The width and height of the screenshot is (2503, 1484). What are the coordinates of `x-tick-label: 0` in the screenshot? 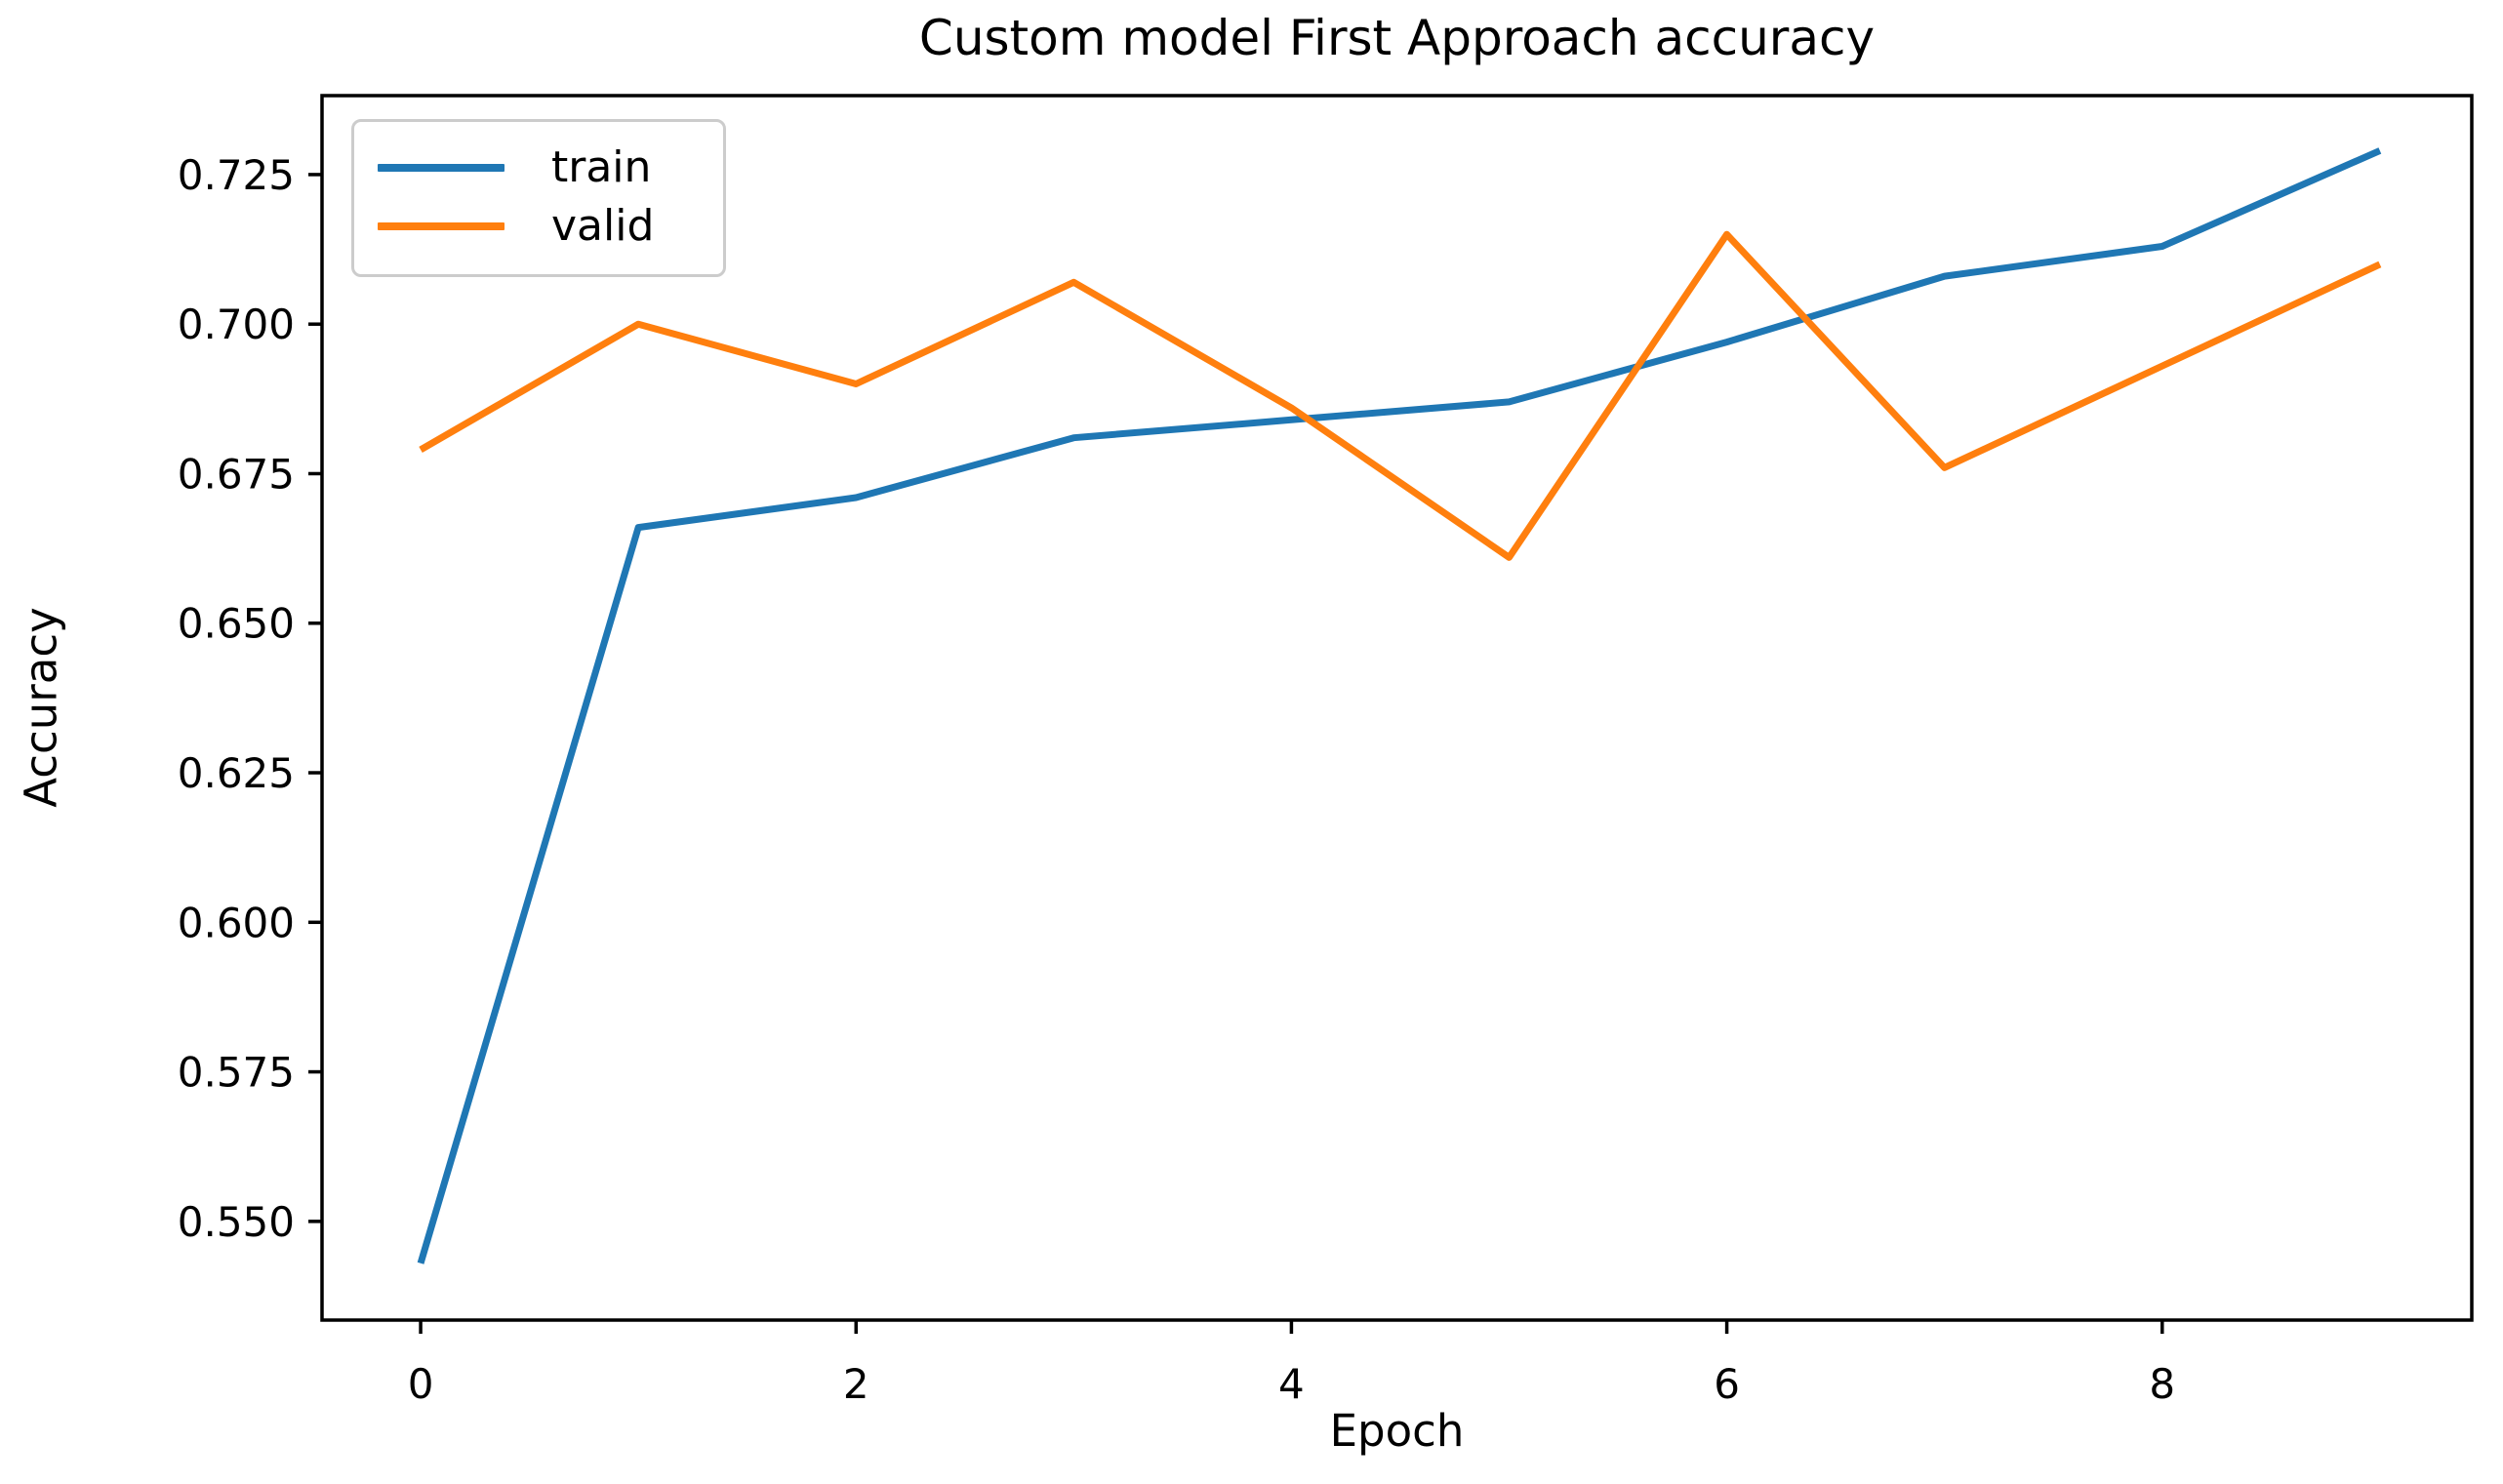 It's located at (421, 1384).